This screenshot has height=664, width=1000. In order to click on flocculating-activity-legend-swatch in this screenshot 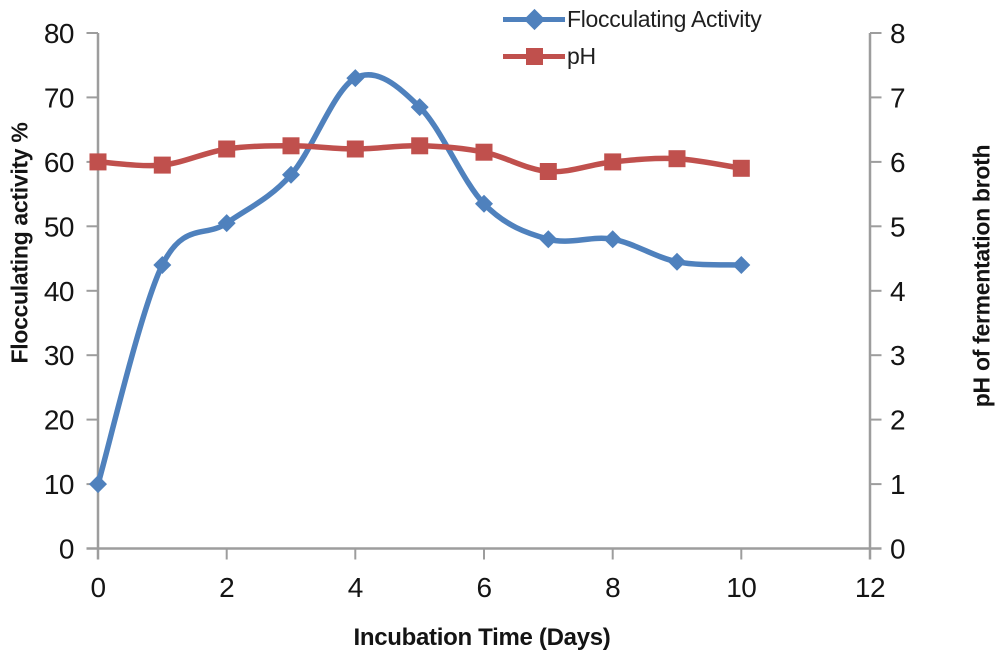, I will do `click(534, 19)`.